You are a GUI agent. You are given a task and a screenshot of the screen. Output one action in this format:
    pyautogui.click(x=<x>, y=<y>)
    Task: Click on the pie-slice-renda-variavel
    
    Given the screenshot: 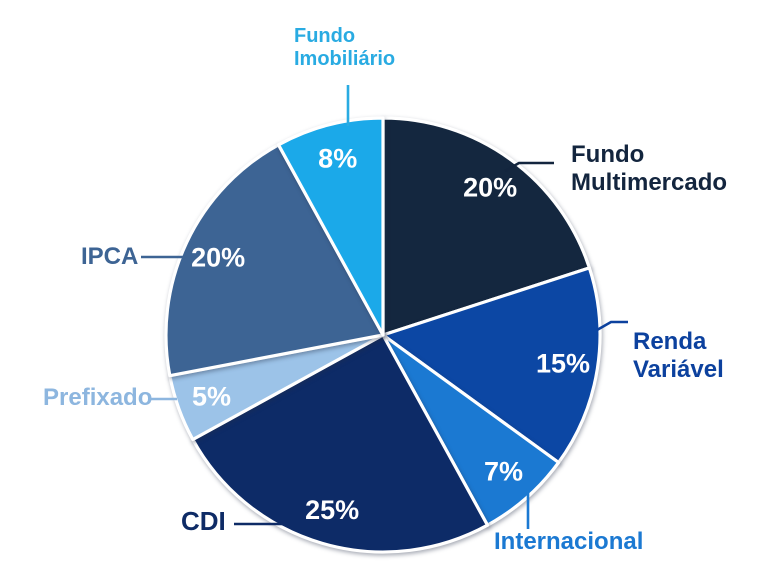 What is the action you would take?
    pyautogui.click(x=491, y=365)
    